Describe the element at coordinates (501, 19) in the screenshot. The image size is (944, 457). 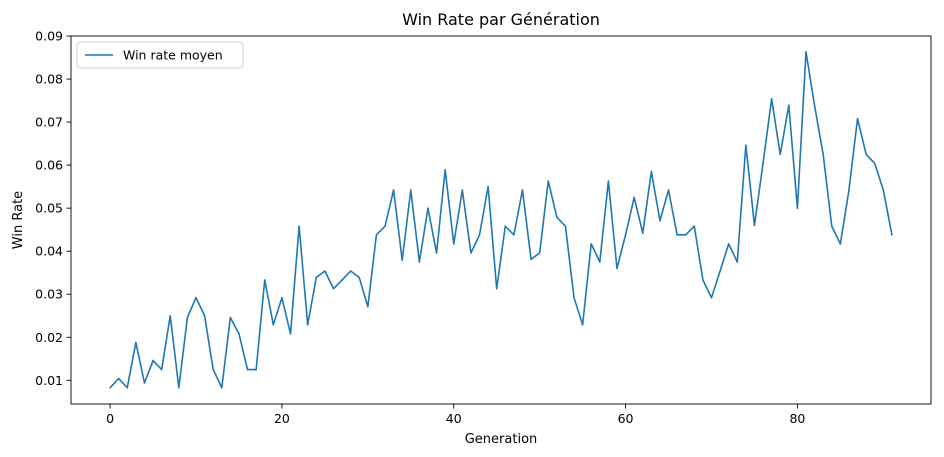
I see `chart-title: Win Rate par Génération` at that location.